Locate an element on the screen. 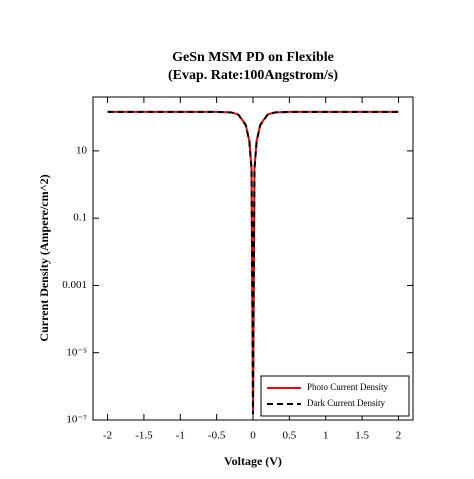 The height and width of the screenshot is (479, 474). y-tick-label: 10 is located at coordinates (82, 150).